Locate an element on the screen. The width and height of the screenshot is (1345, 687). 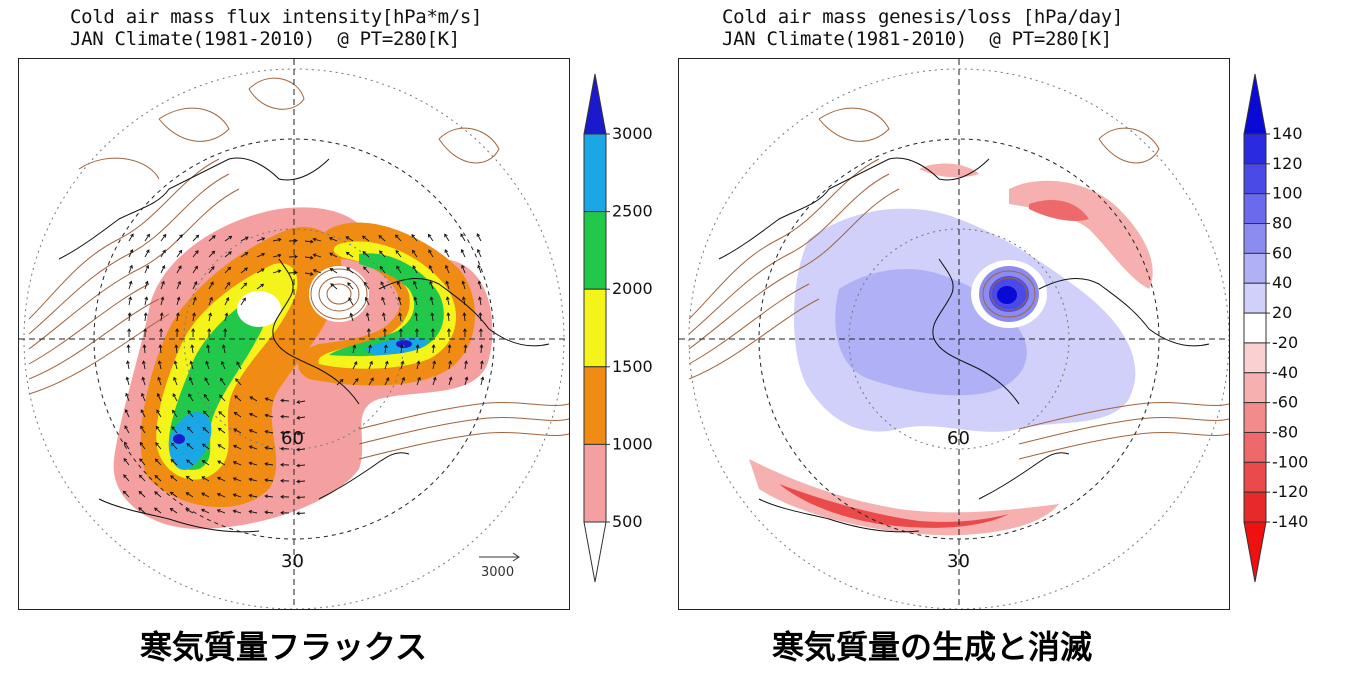
reference-vector-label: 3000 is located at coordinates (497, 572).